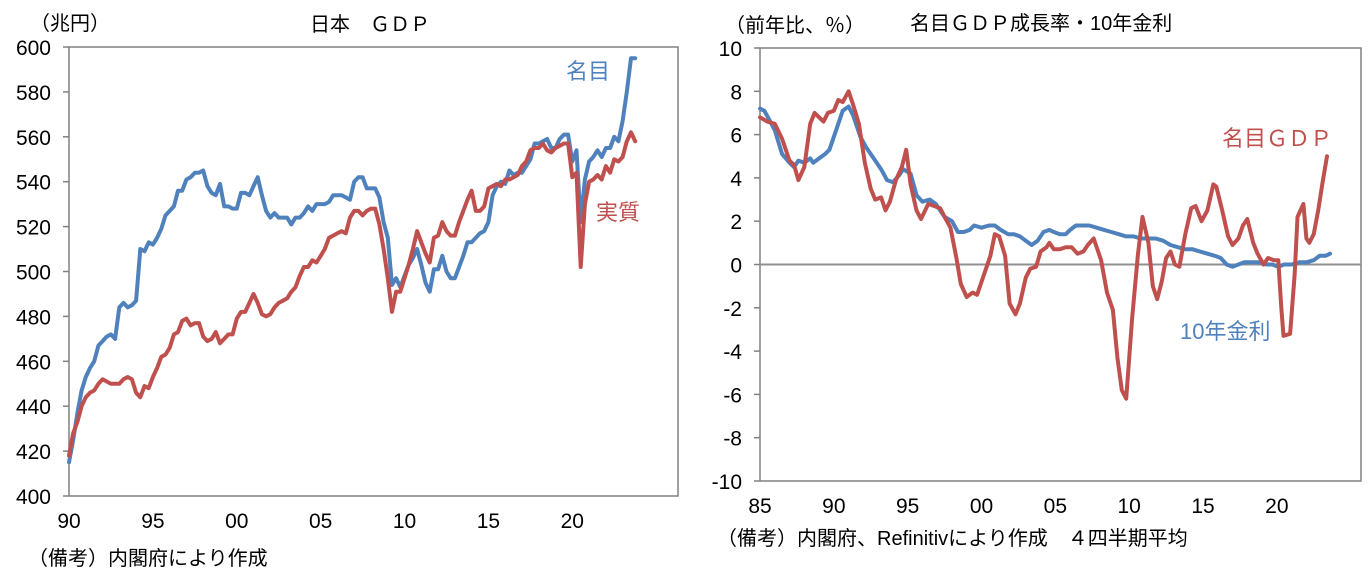 This screenshot has width=1371, height=586. I want to click on x-tick-label: 85, so click(759, 506).